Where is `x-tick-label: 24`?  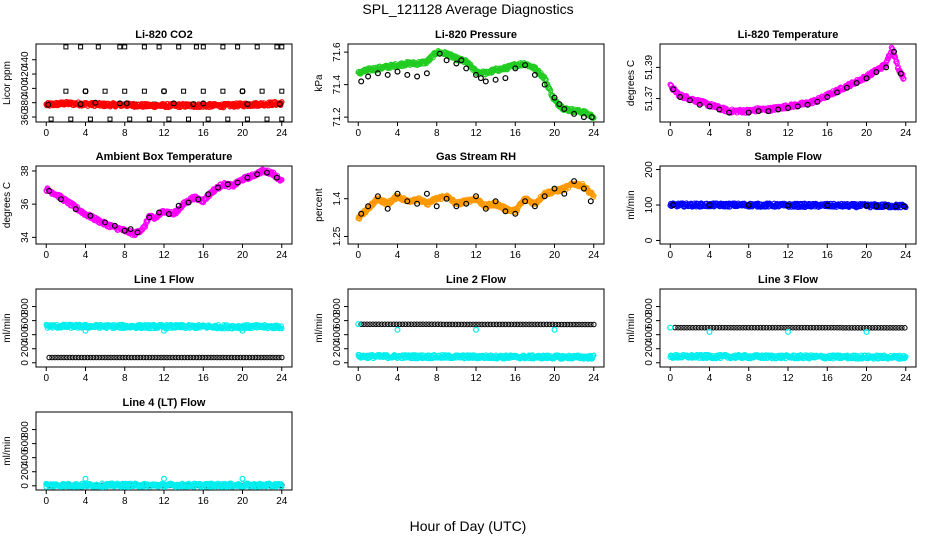
x-tick-label: 24 is located at coordinates (282, 378).